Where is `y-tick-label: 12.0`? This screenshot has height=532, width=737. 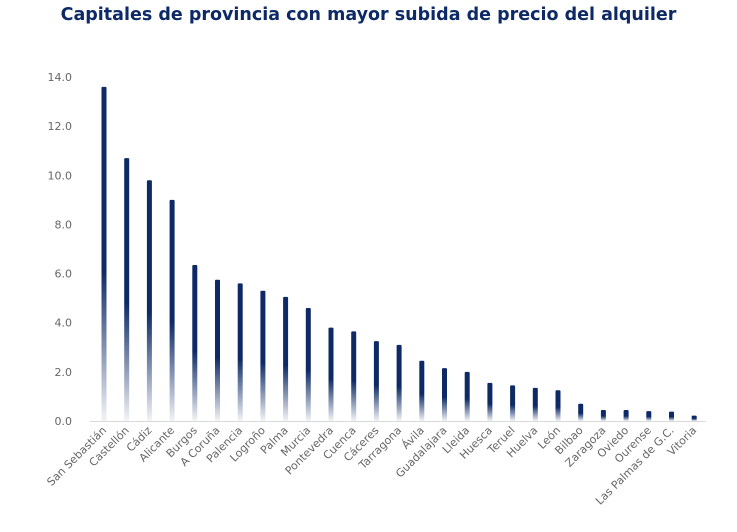
y-tick-label: 12.0 is located at coordinates (60, 126).